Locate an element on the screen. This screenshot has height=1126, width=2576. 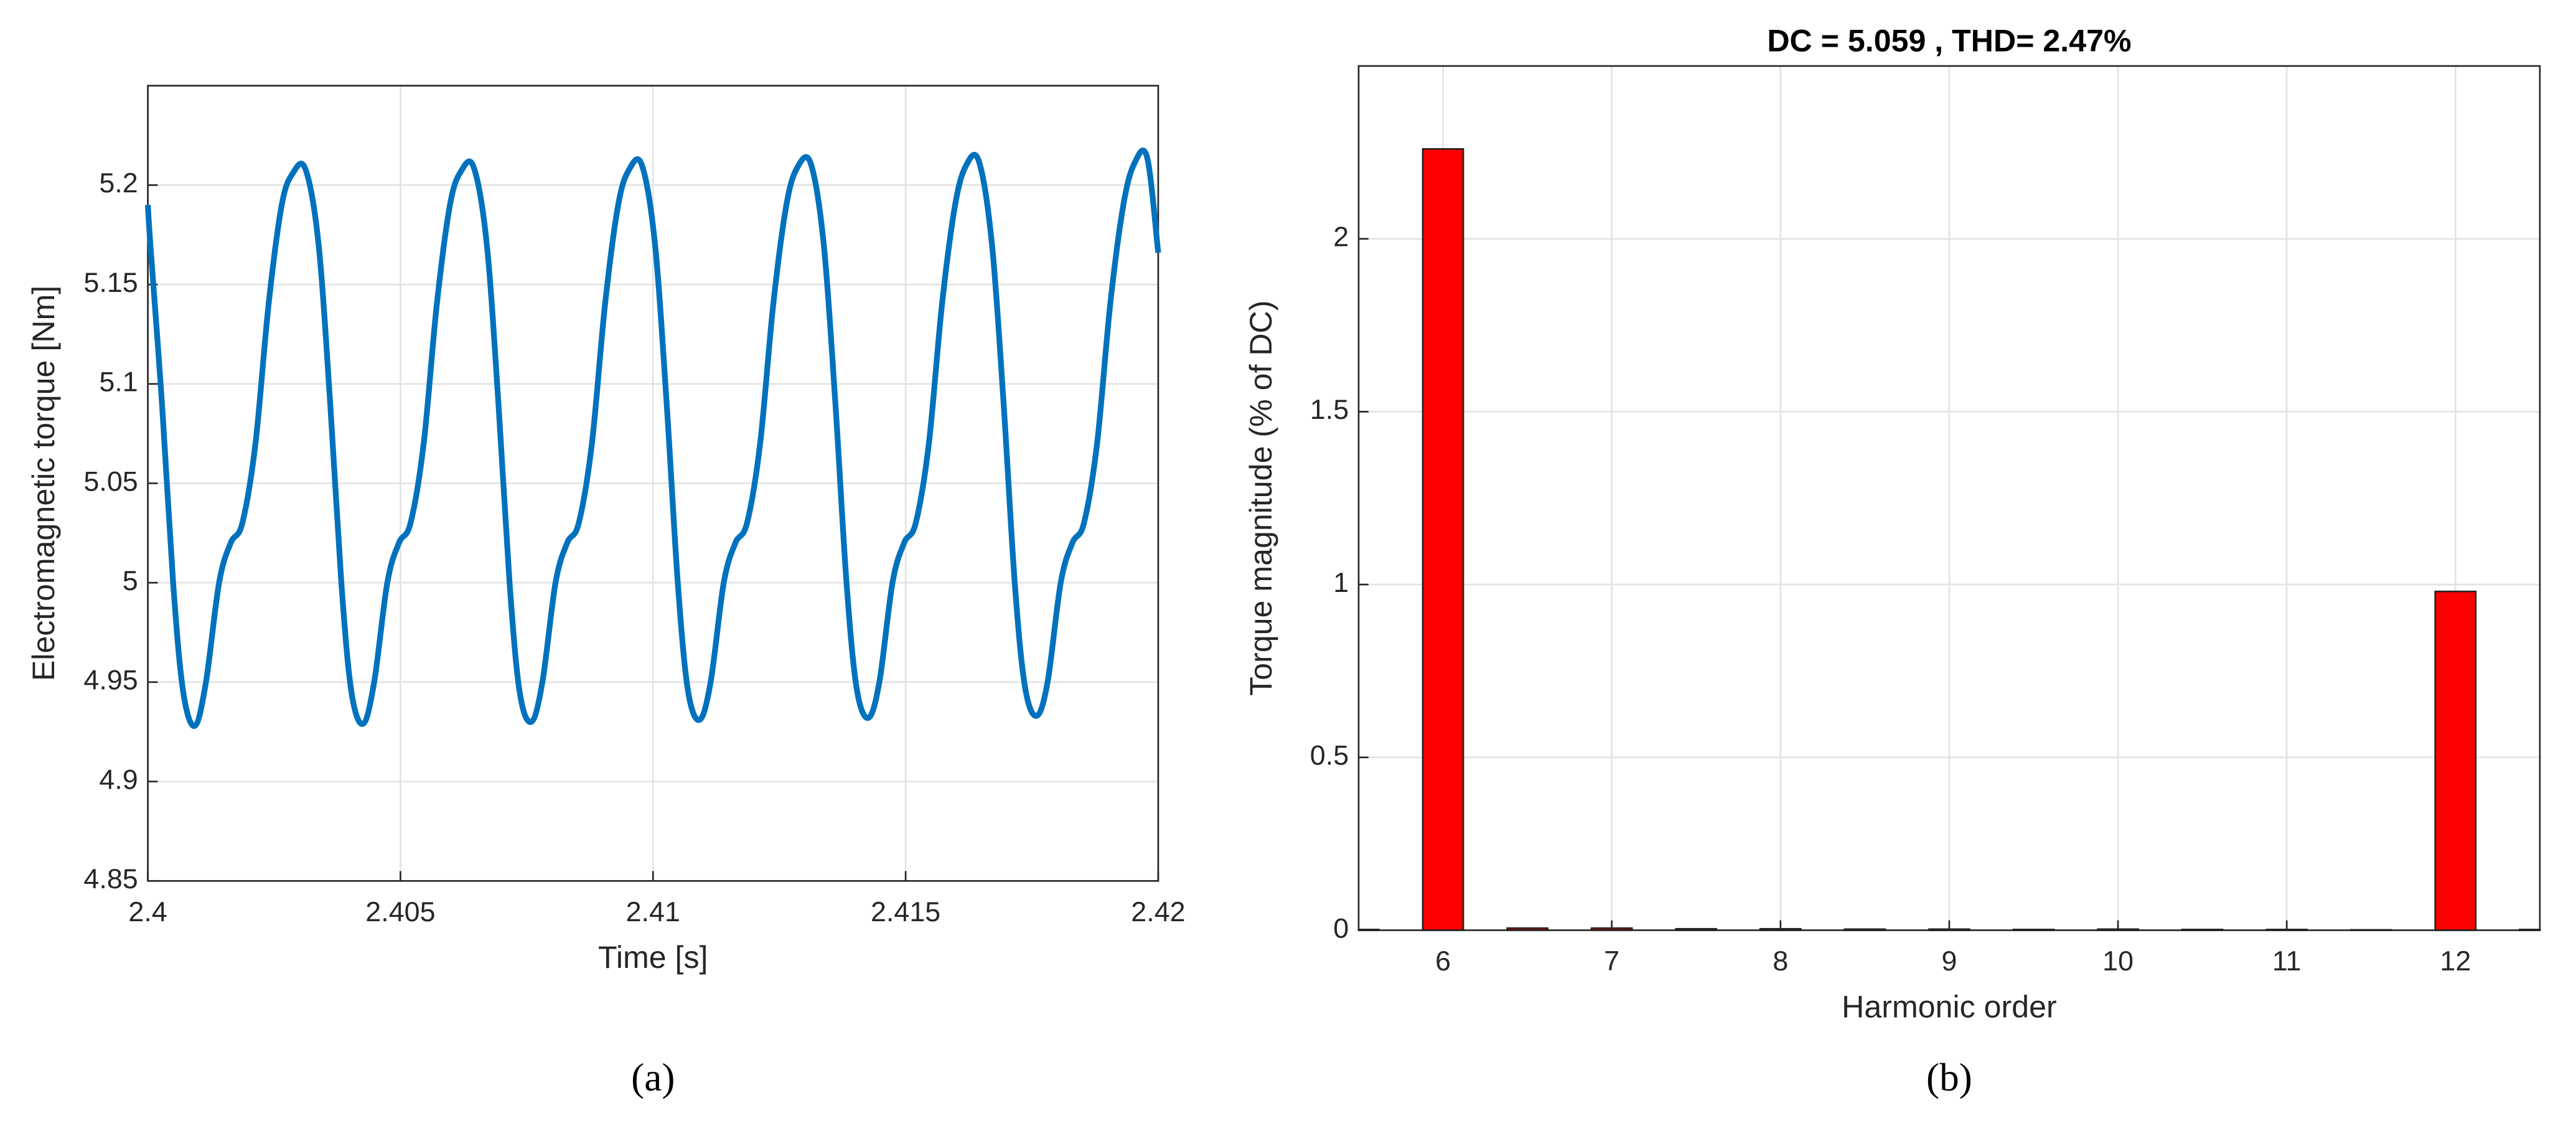
y-tick-label: 4.95 is located at coordinates (110, 680).